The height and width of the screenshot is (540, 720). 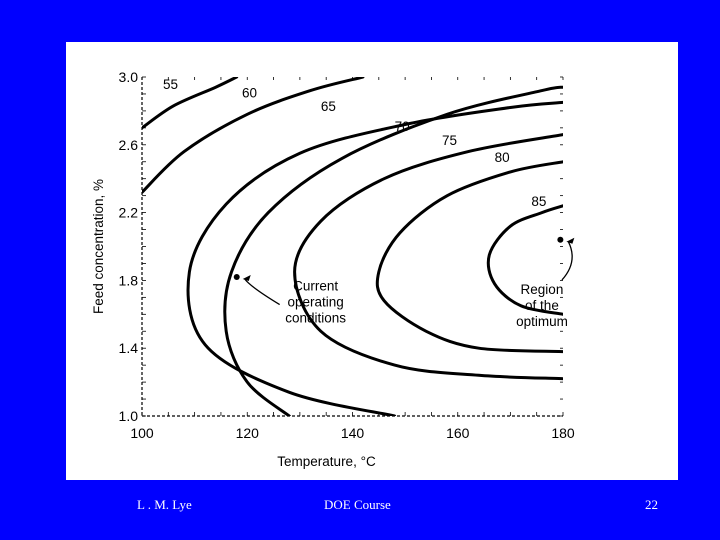 I want to click on contour-label-70: 70, so click(x=402, y=126).